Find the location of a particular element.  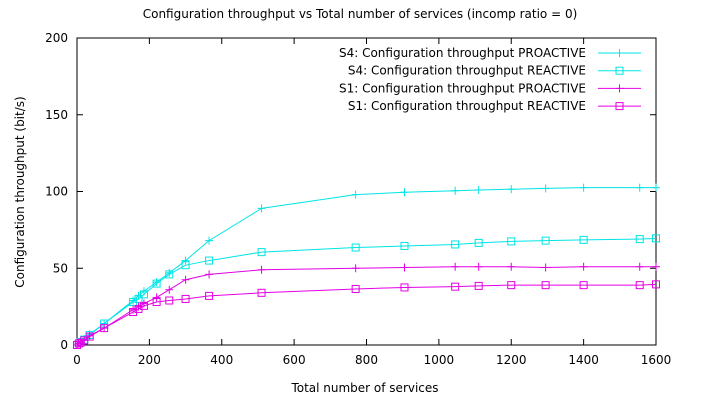

y-tick-label: 100 is located at coordinates (56, 192).